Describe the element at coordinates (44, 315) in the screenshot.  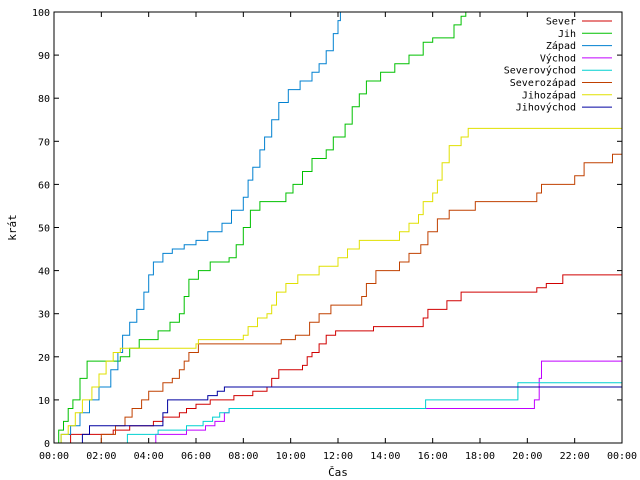
I see `y-tick-label: 30` at that location.